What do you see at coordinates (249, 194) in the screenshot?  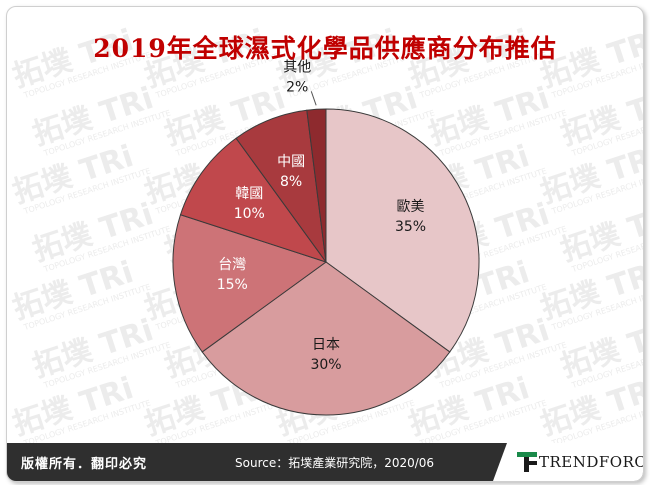 I see `slice-label: 韓國` at bounding box center [249, 194].